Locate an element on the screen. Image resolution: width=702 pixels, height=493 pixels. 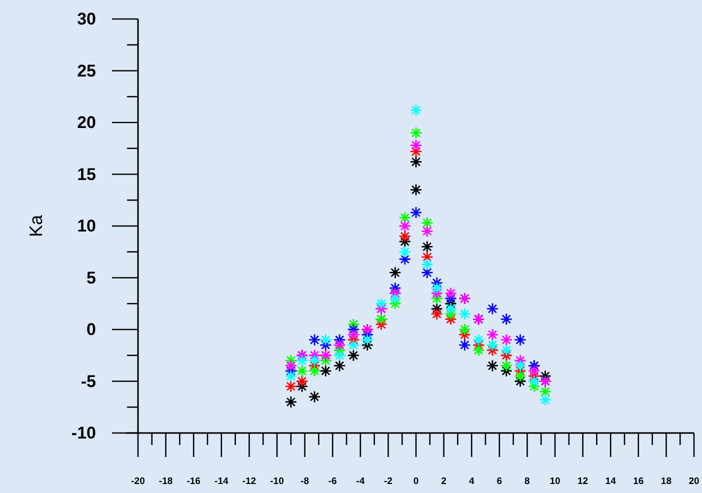
x-tick-label: 16 is located at coordinates (638, 481).